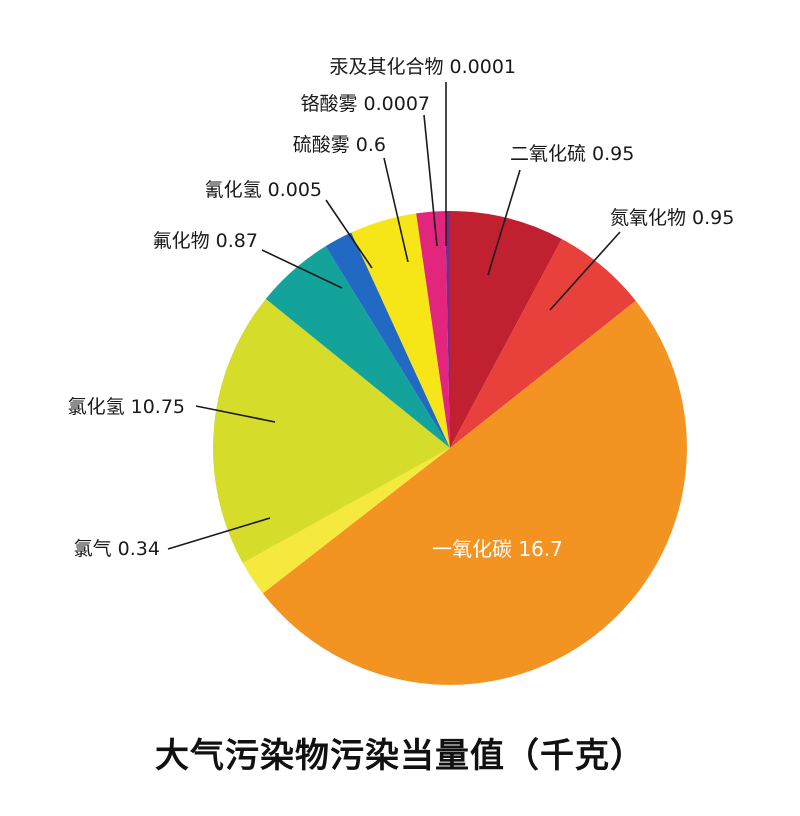  Describe the element at coordinates (422, 67) in the screenshot. I see `slice-label-10: 汞及其化合物 0.0001` at that location.